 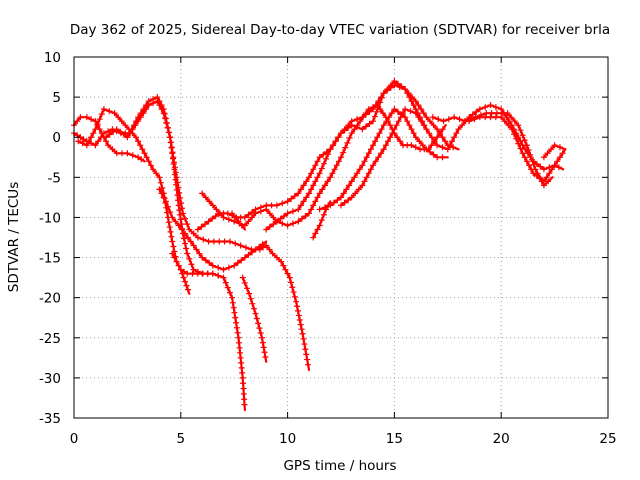 What do you see at coordinates (362, 157) in the screenshot?
I see `series-line` at bounding box center [362, 157].